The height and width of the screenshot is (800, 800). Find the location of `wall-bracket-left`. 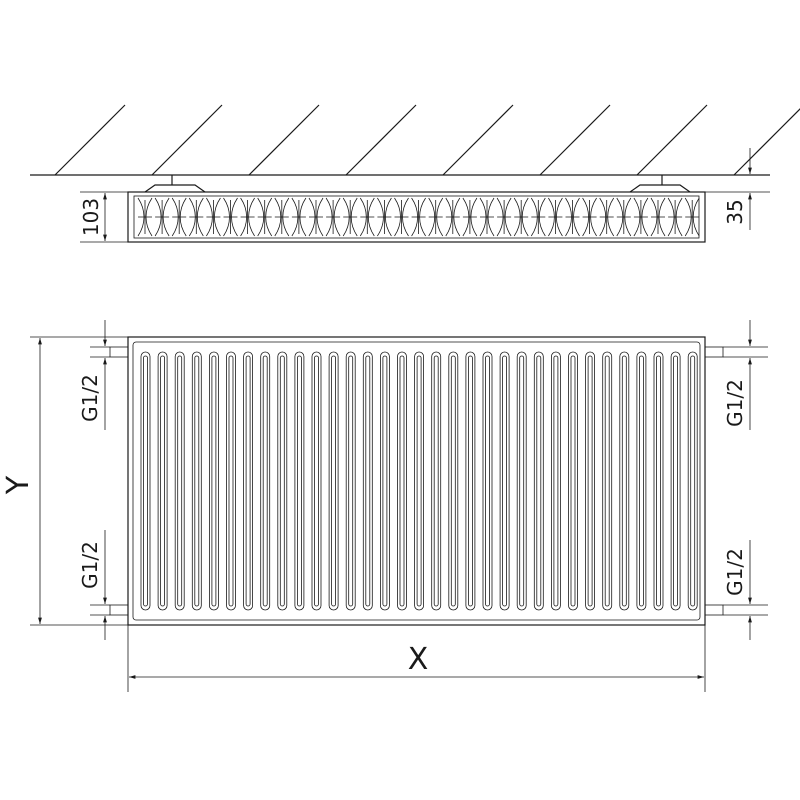

wall-bracket-left is located at coordinates (175, 184).